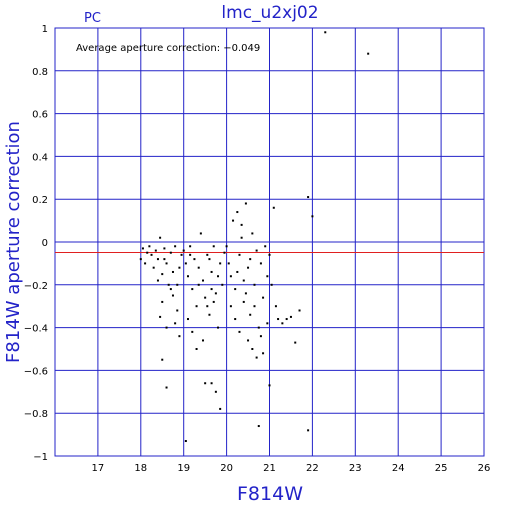  I want to click on y-tick-label: 0, so click(45, 243).